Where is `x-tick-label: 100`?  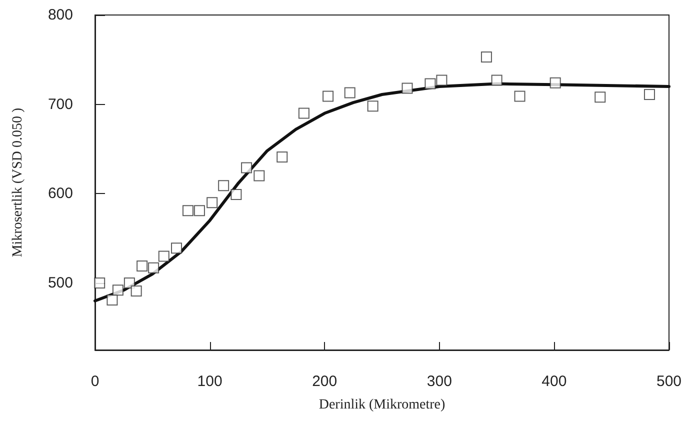
x-tick-label: 100 is located at coordinates (209, 381).